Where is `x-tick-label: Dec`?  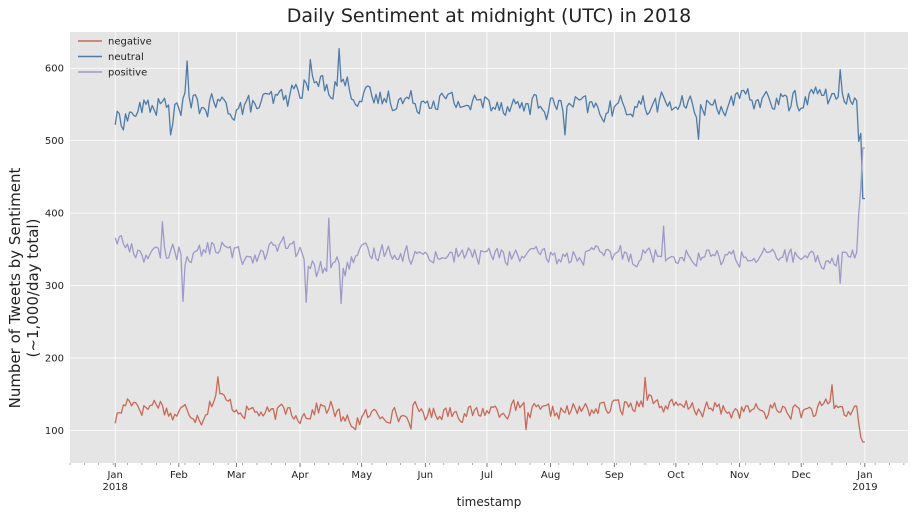 x-tick-label: Dec is located at coordinates (801, 475).